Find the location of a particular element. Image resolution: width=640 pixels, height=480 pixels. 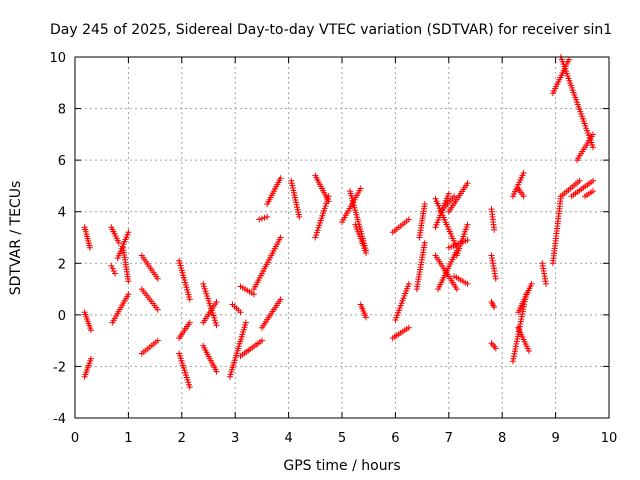

x-tick-label: 7 is located at coordinates (449, 438).